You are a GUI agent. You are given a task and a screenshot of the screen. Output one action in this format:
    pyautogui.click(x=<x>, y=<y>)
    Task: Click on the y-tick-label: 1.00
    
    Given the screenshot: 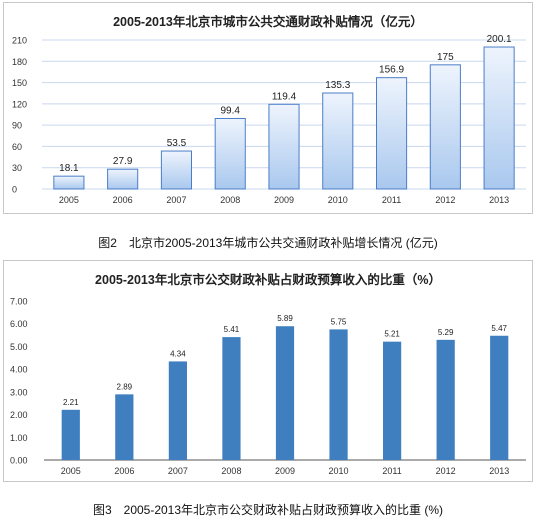 What is the action you would take?
    pyautogui.click(x=19, y=438)
    